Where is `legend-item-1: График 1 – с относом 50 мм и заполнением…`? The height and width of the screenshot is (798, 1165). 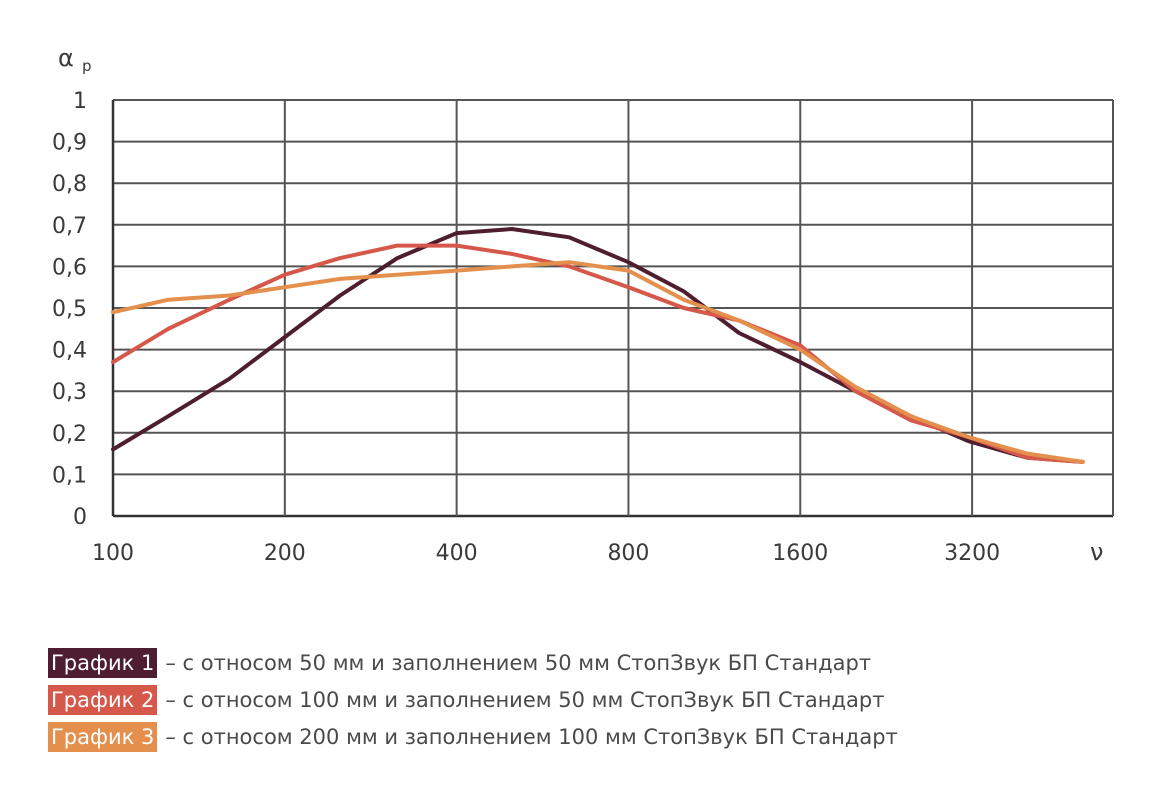 legend-item-1: График 1 – с относом 50 мм и заполнением… is located at coordinates (473, 662).